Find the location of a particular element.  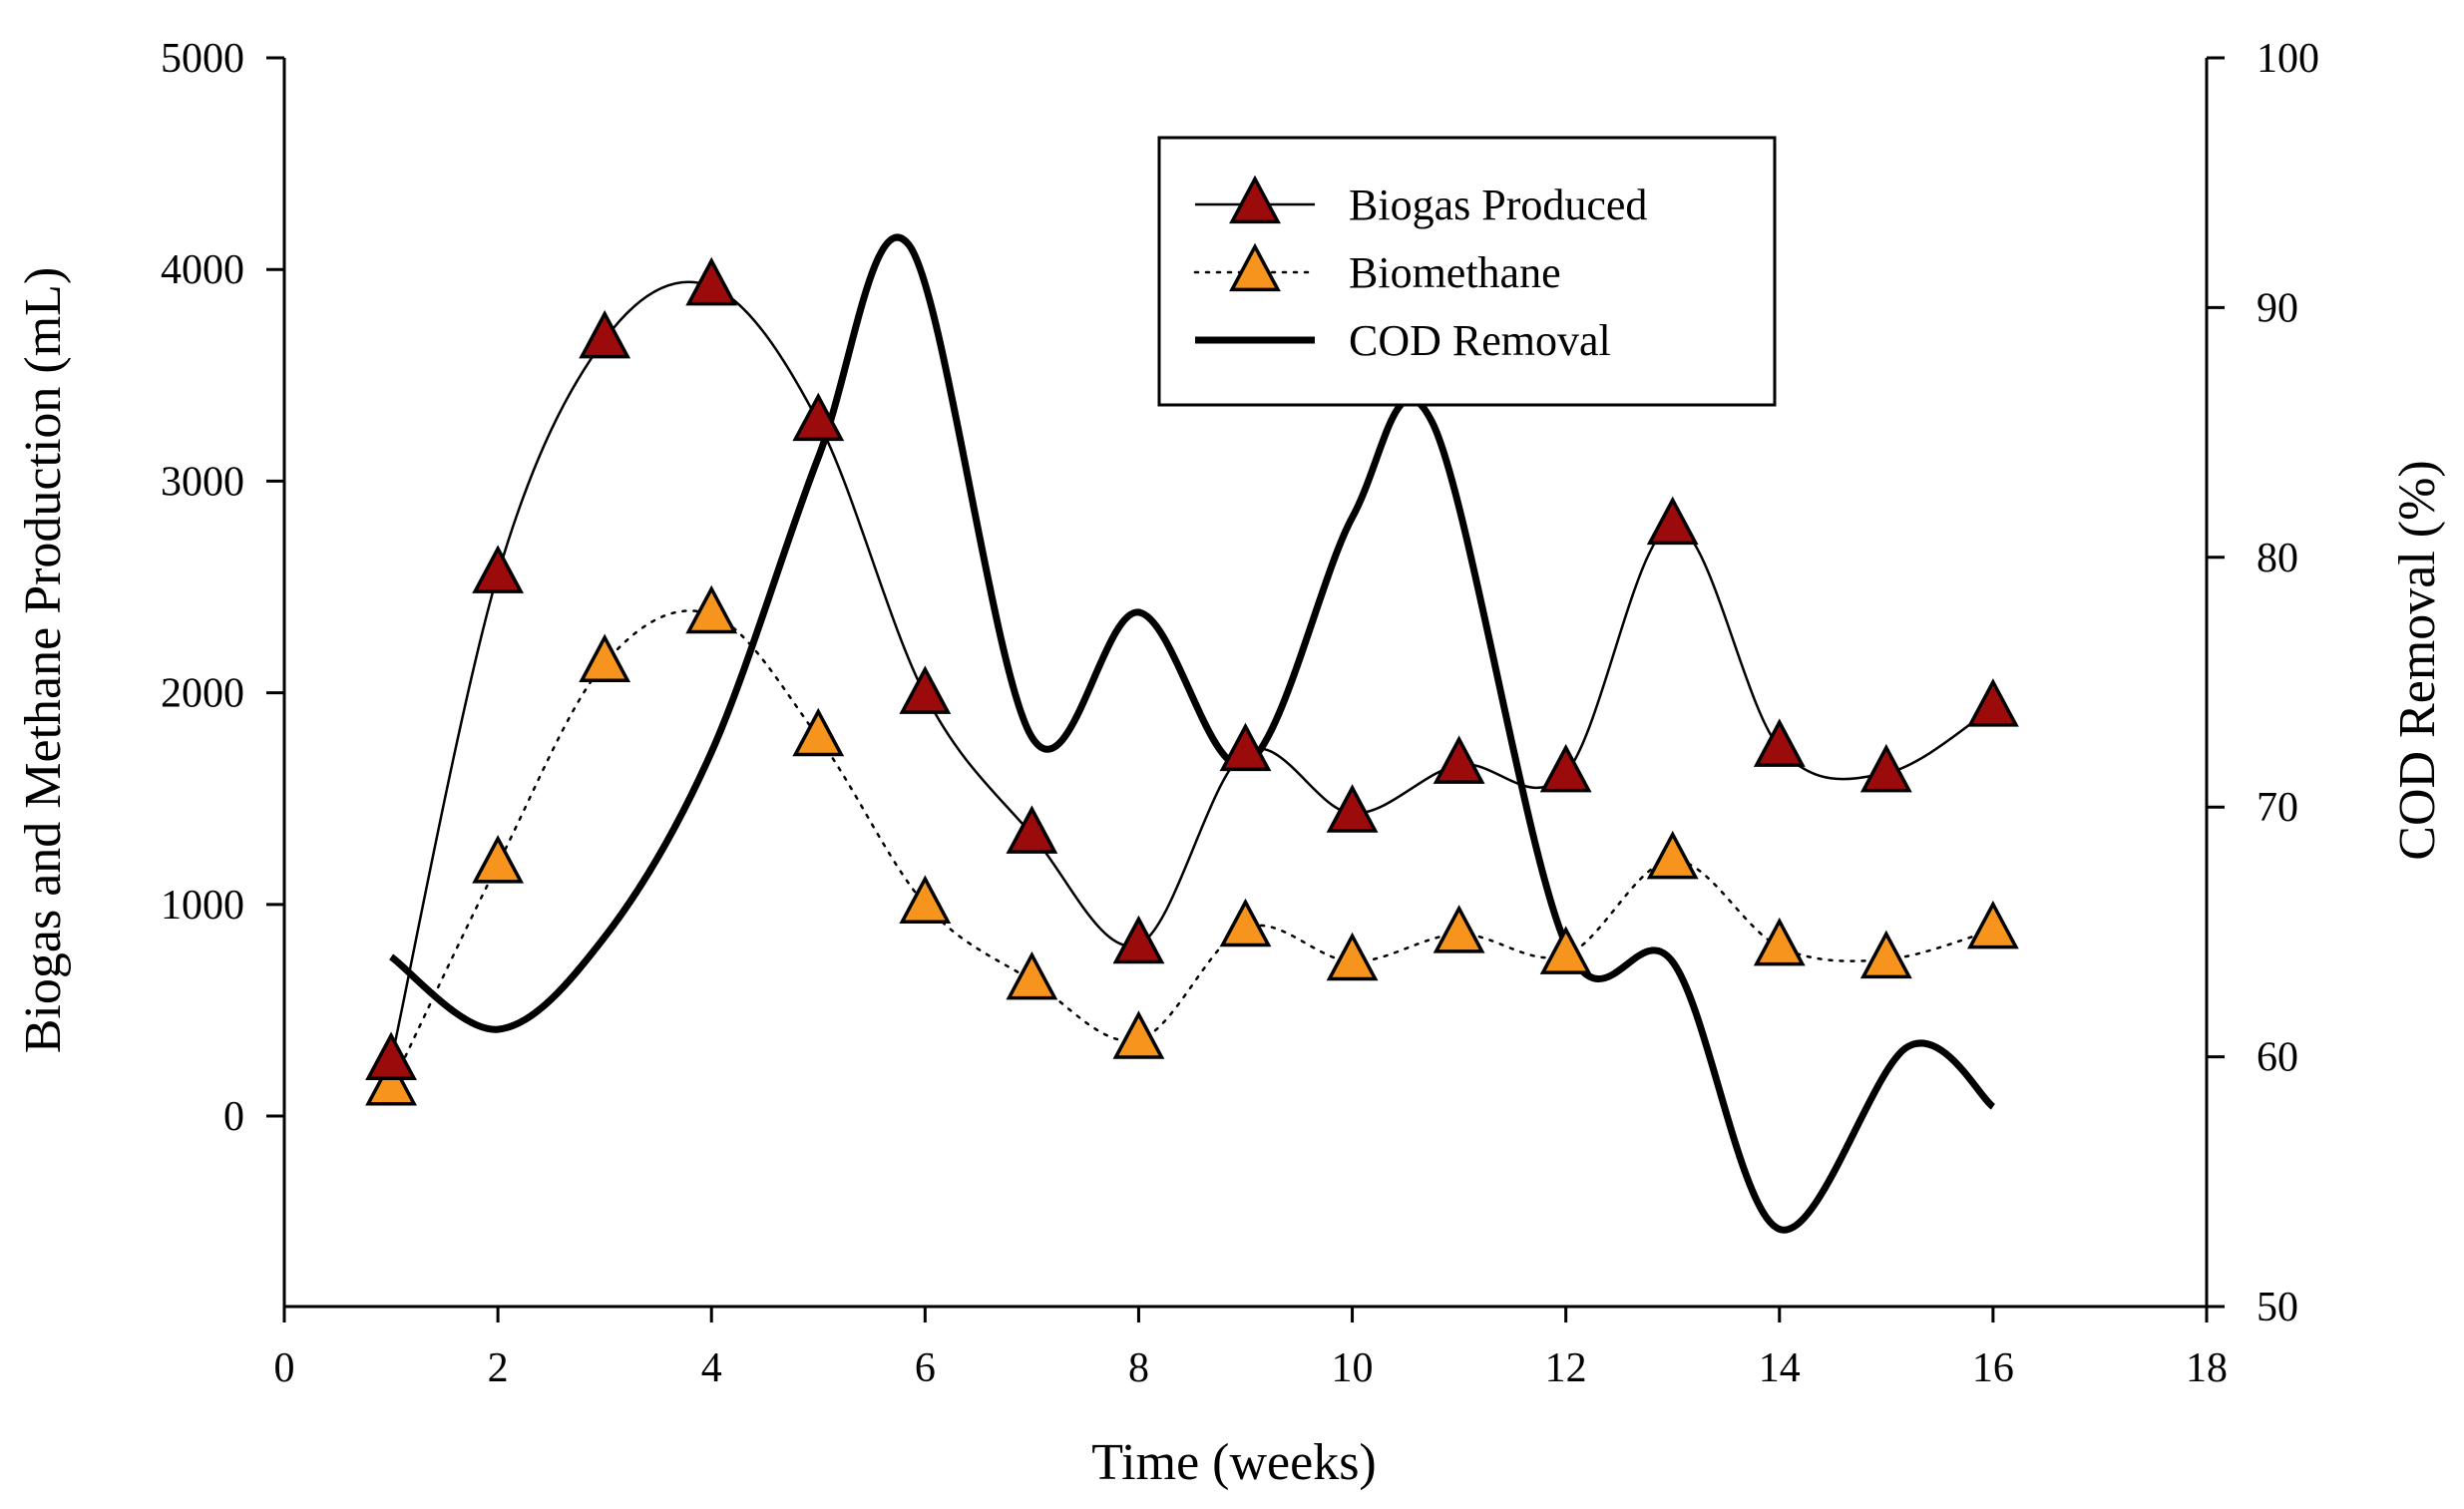

x-tick-label: 8 is located at coordinates (1138, 1368).